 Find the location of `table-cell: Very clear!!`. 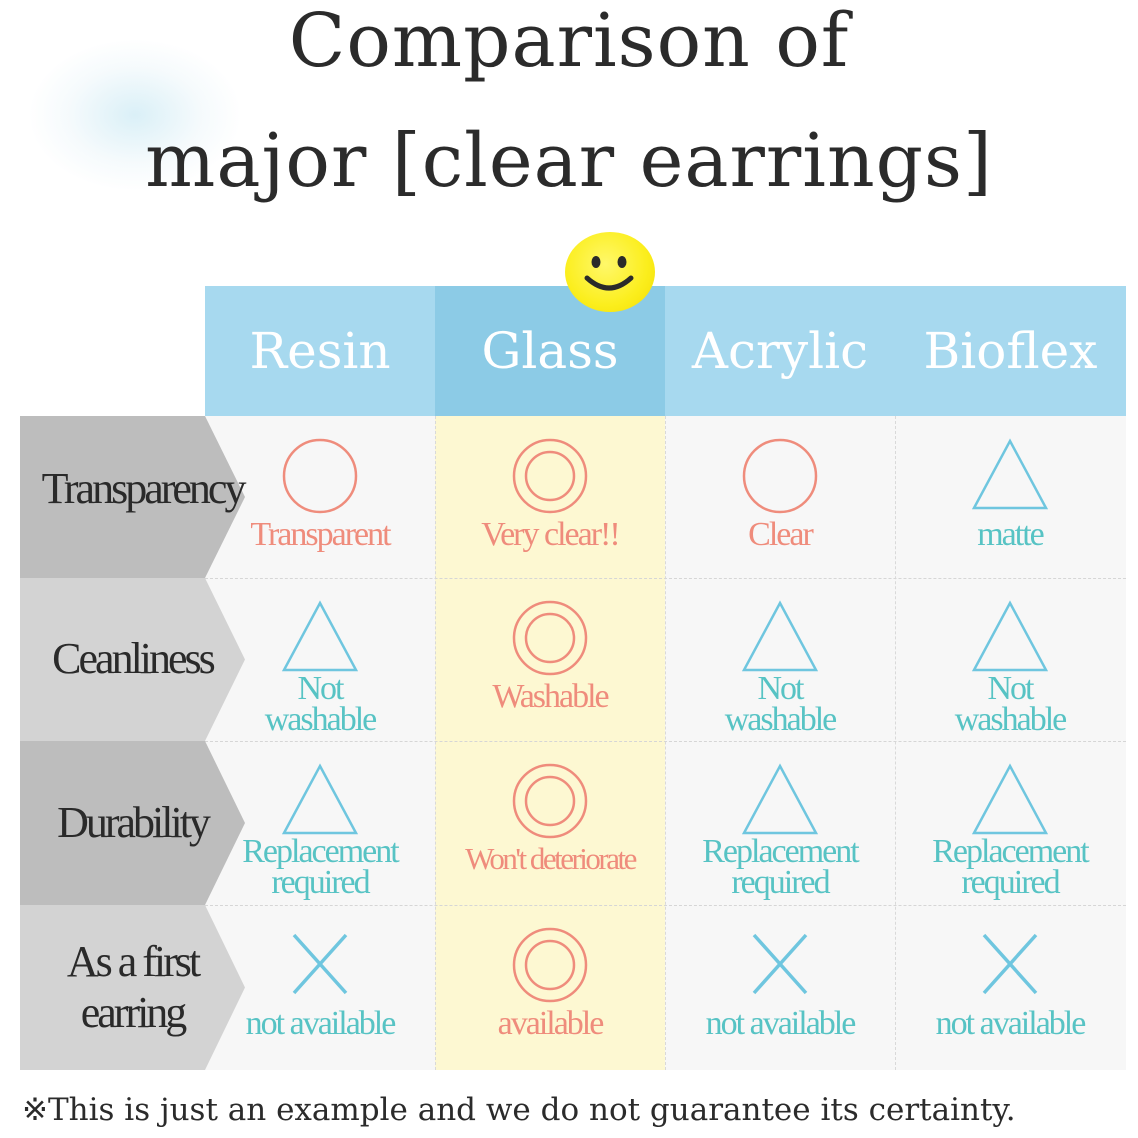

table-cell: Very clear!! is located at coordinates (550, 497).